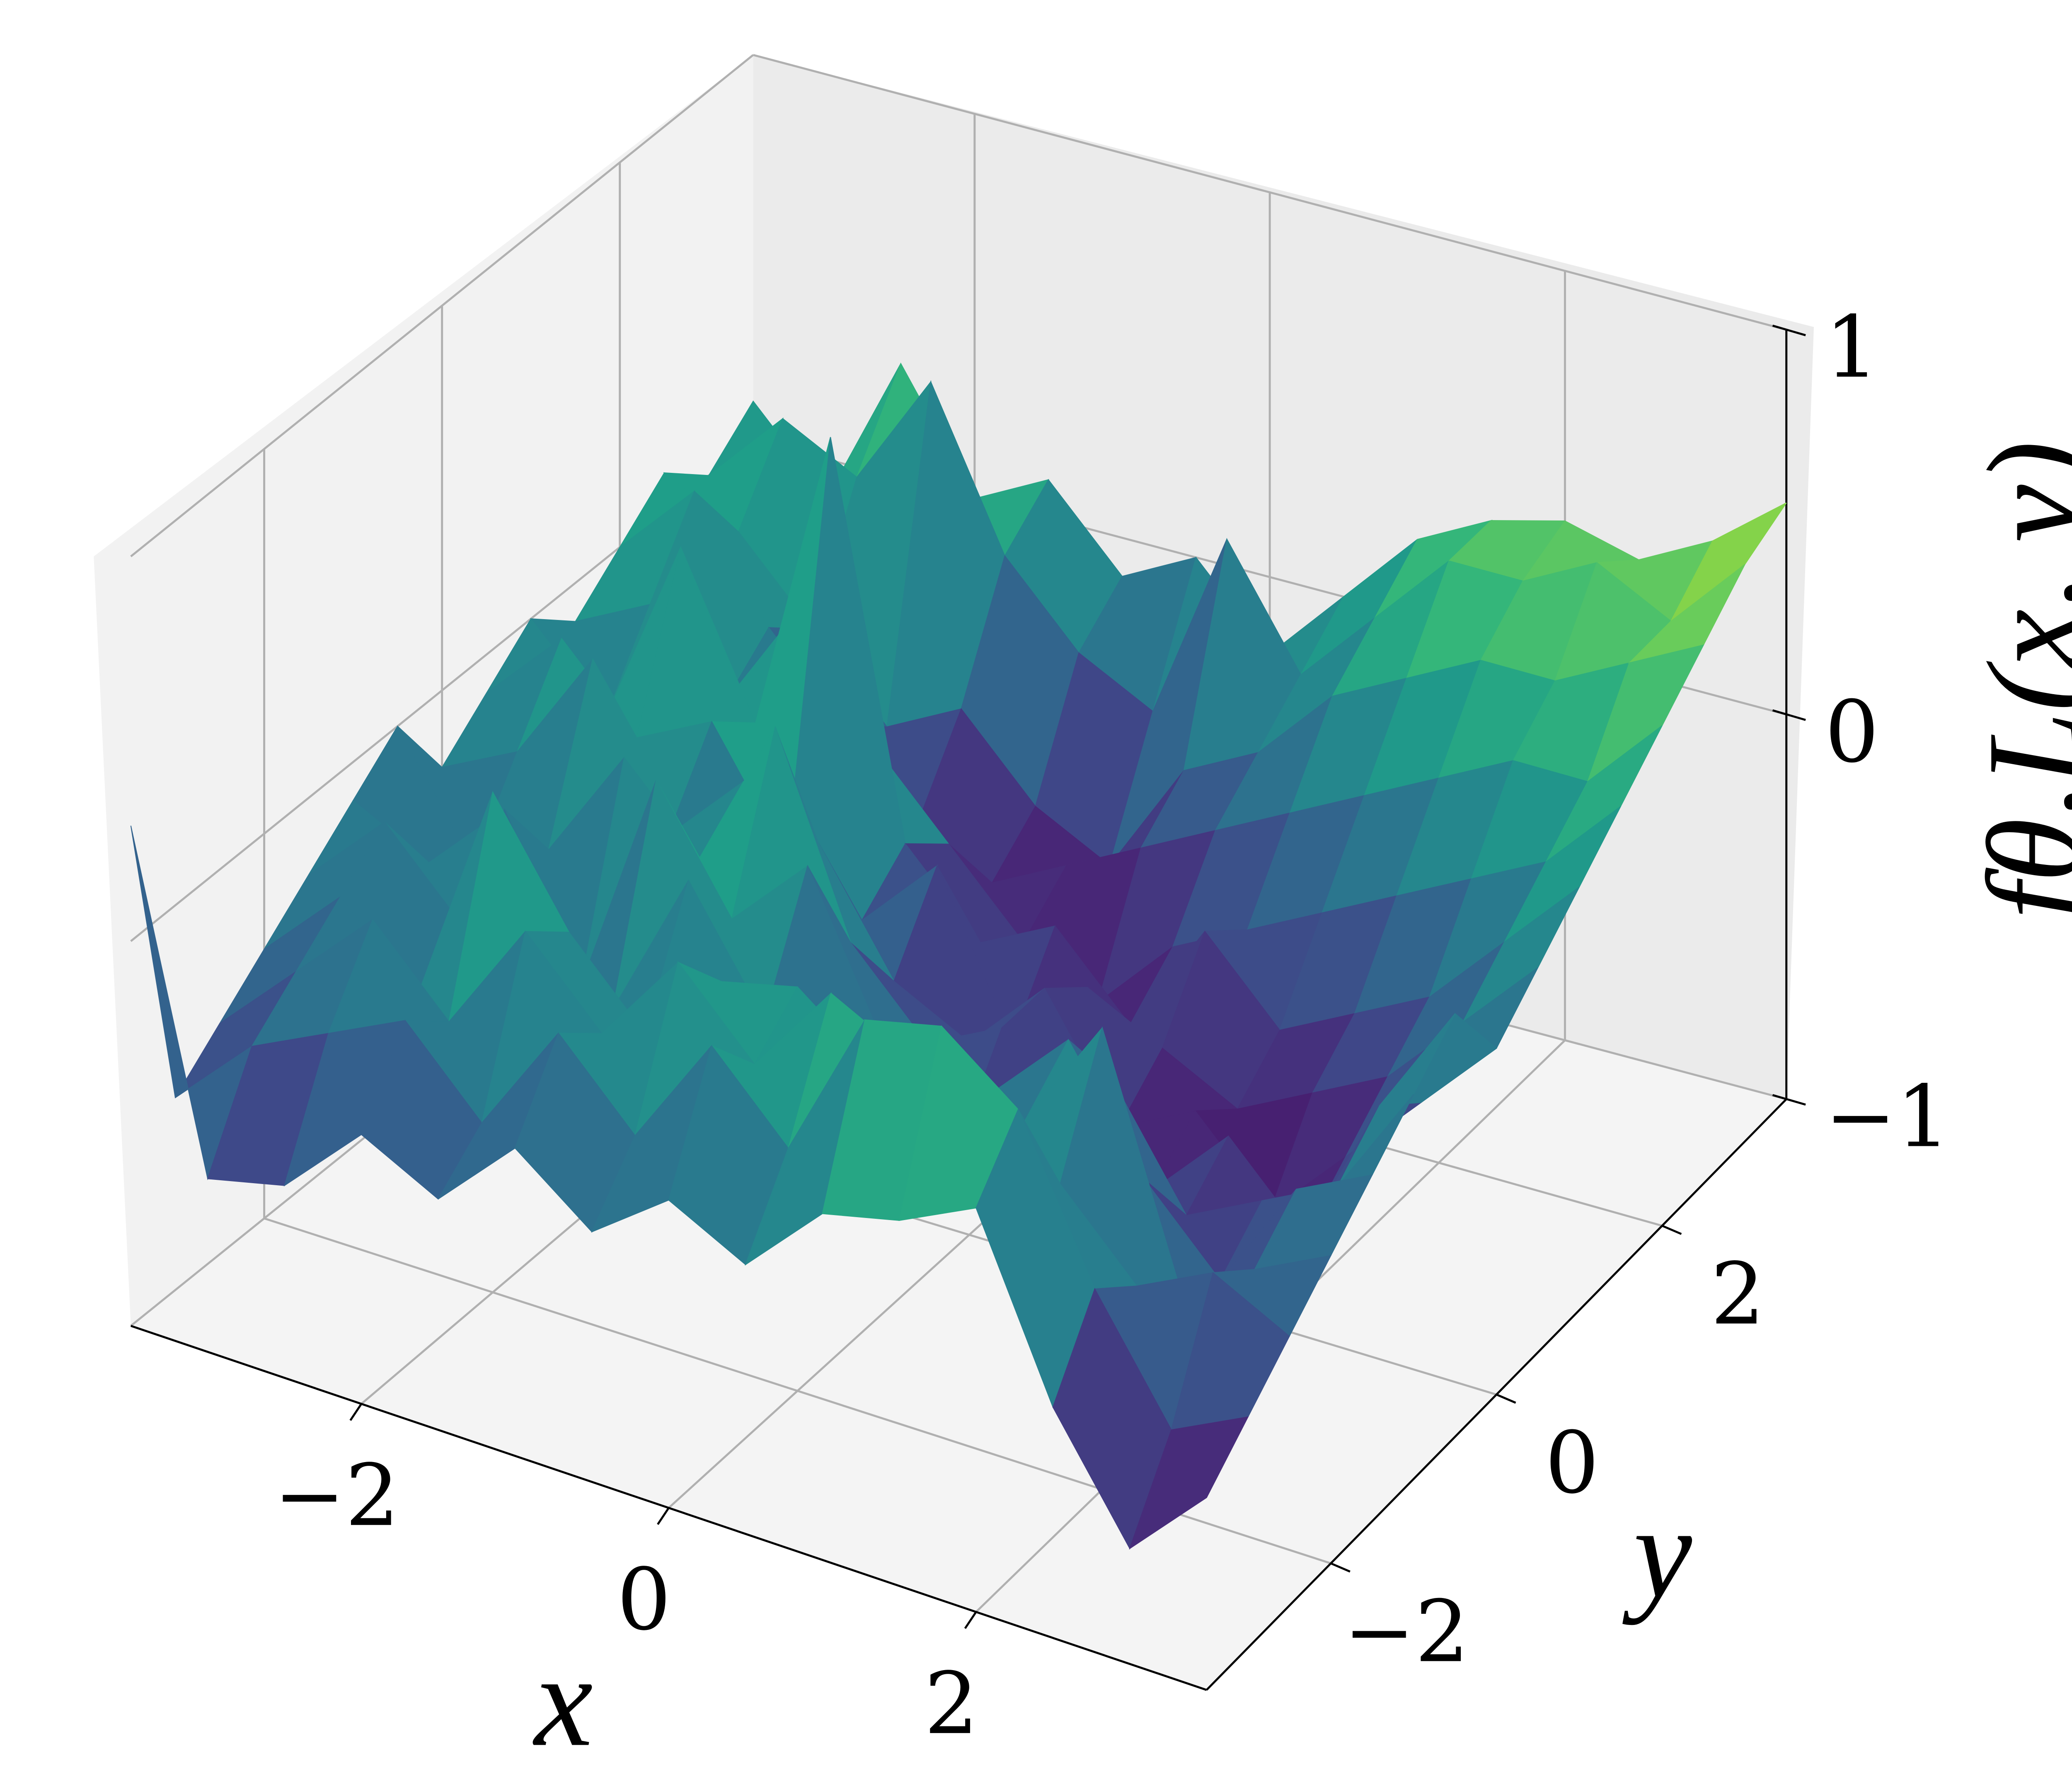  I want to click on z-tick-label: 1, so click(1852, 347).